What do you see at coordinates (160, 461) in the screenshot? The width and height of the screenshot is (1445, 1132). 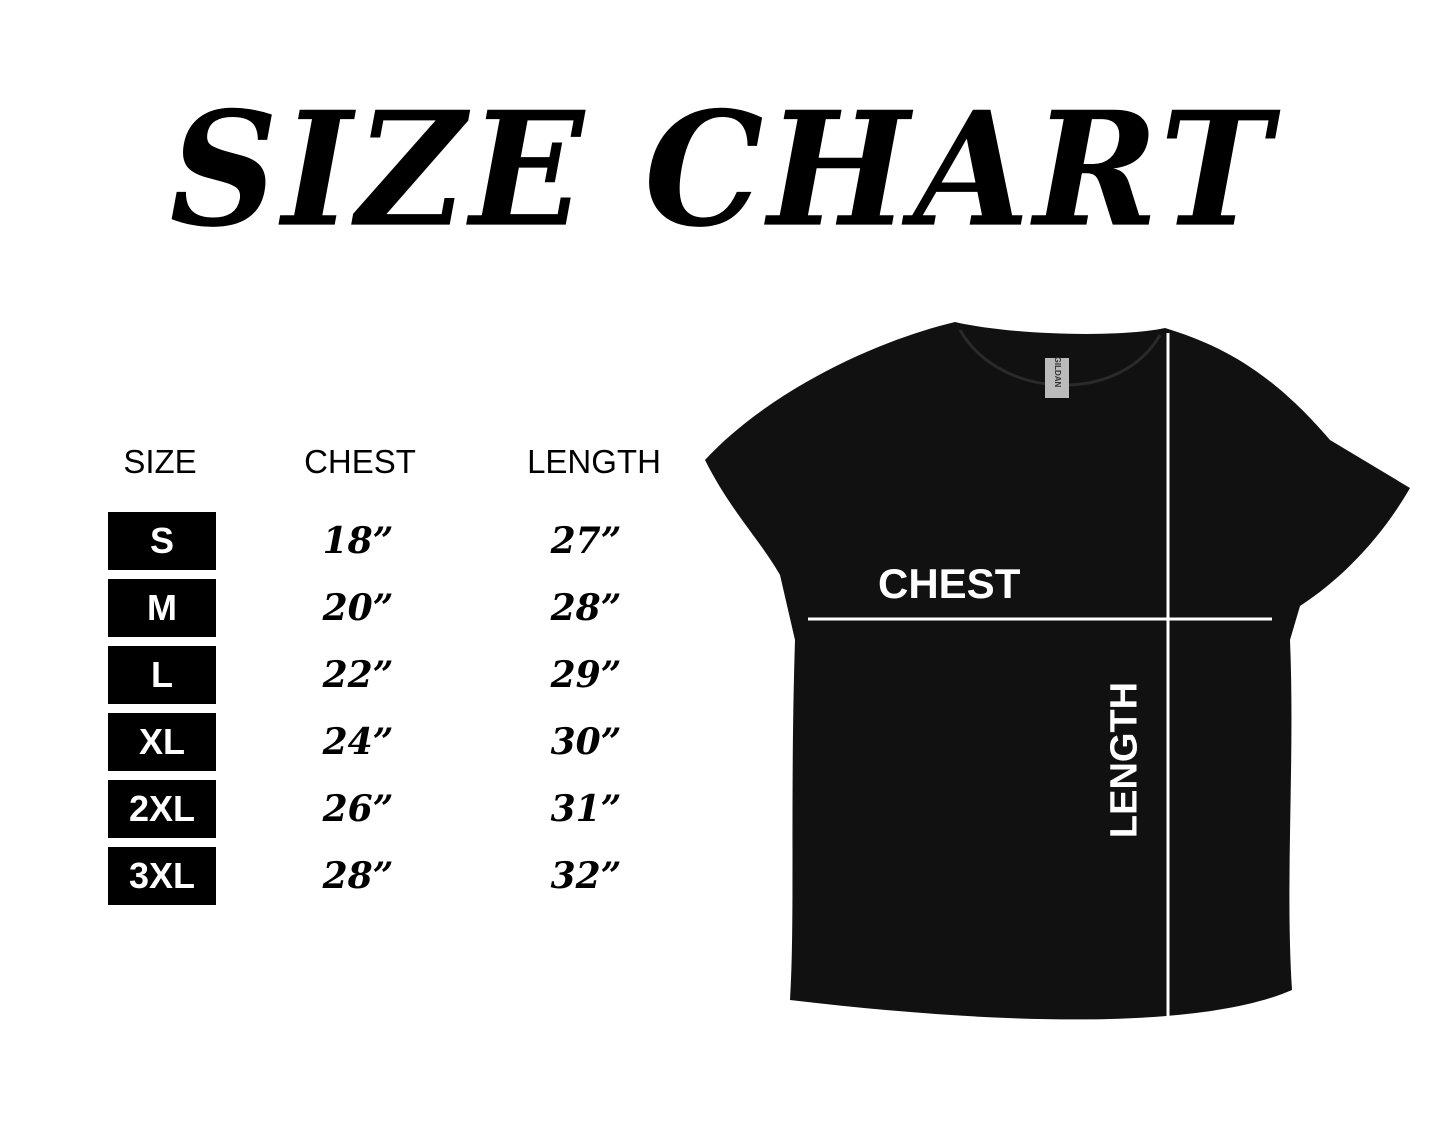 I see `header-size: SIZE` at bounding box center [160, 461].